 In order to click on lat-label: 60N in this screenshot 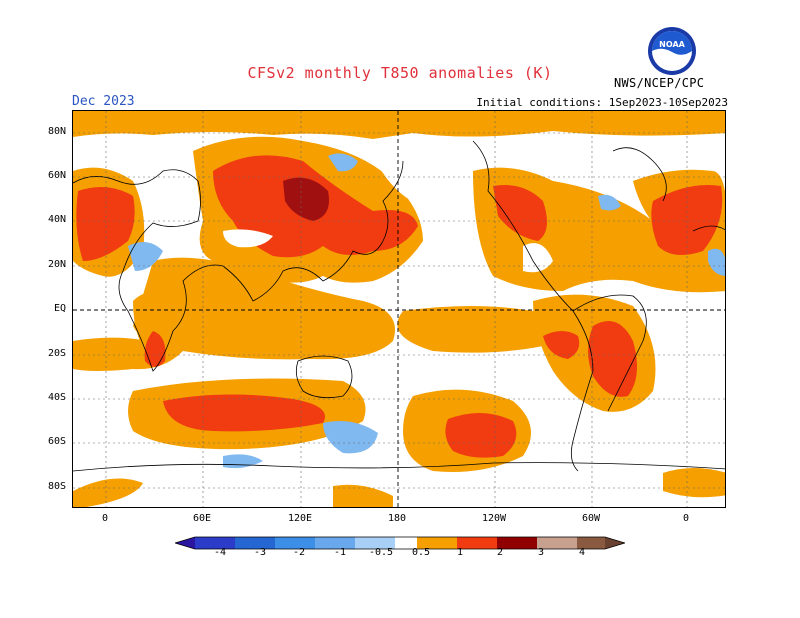, I will do `click(56, 175)`.